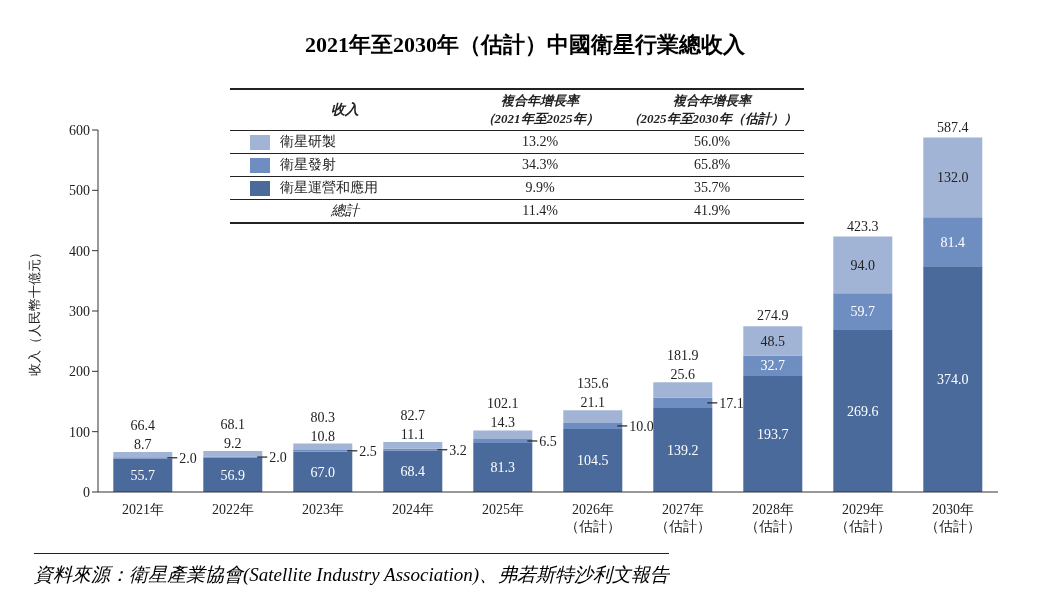  I want to click on x-tick-label: 2026年（估計）, so click(593, 518).